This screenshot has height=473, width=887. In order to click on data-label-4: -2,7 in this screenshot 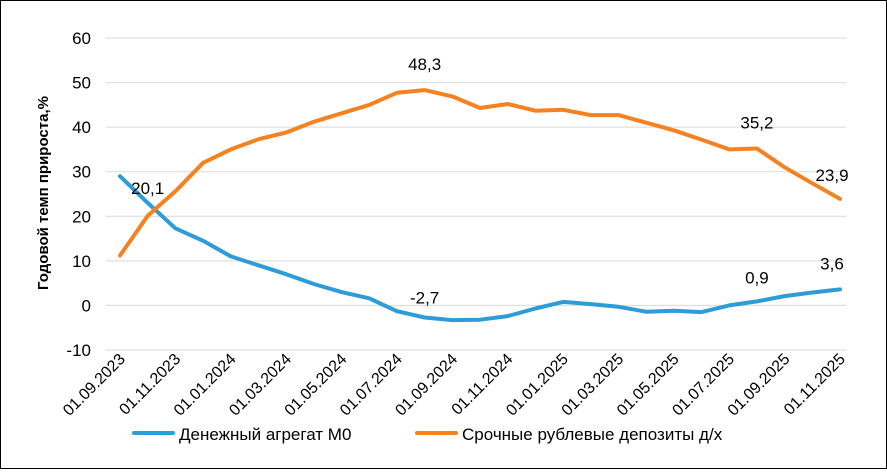, I will do `click(424, 297)`.